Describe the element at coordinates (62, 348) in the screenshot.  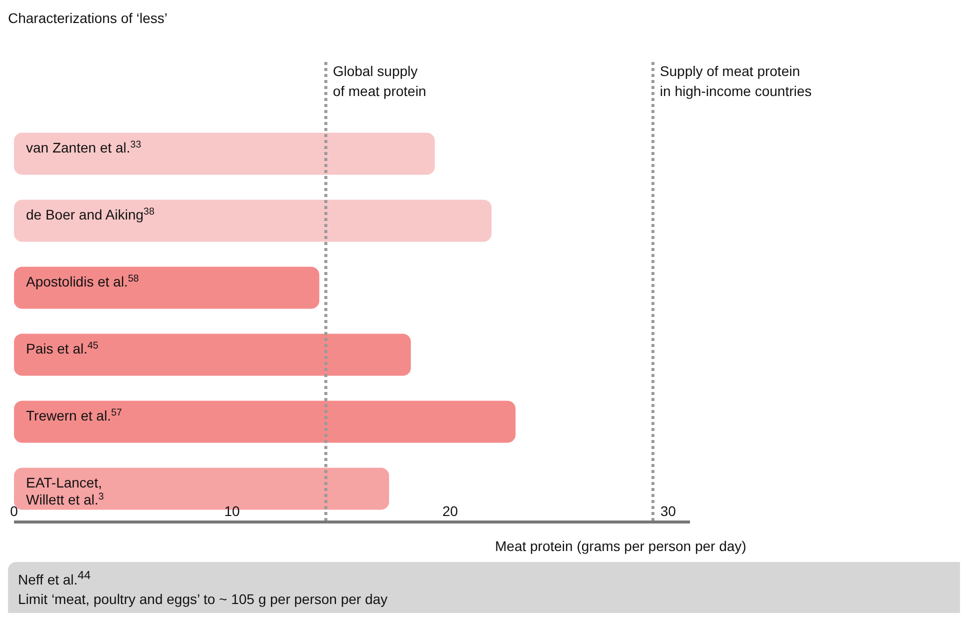
I see `y-tick-label: Pais et al.$^{45}$` at that location.